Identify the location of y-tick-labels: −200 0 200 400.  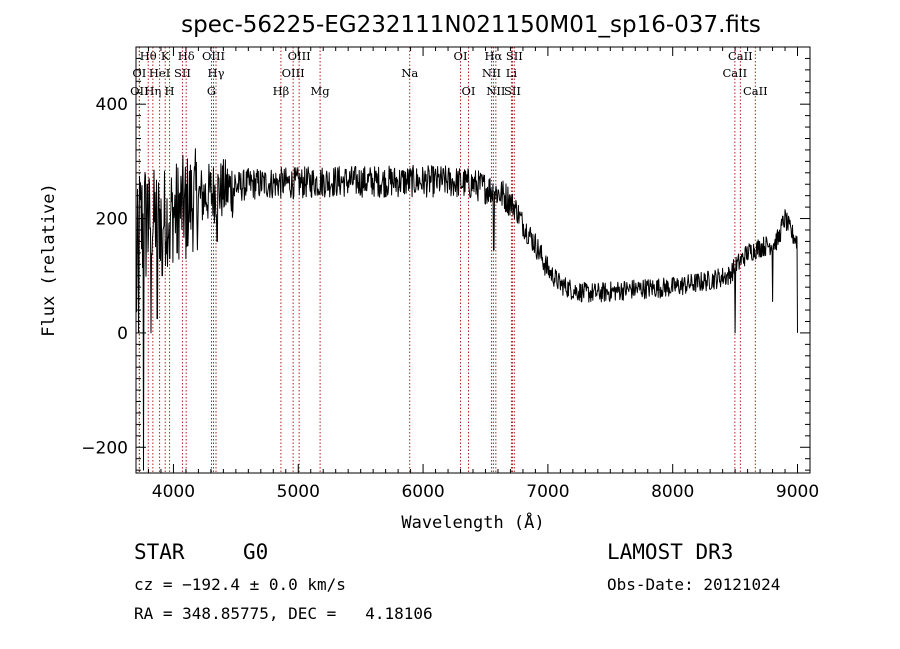
(104, 276).